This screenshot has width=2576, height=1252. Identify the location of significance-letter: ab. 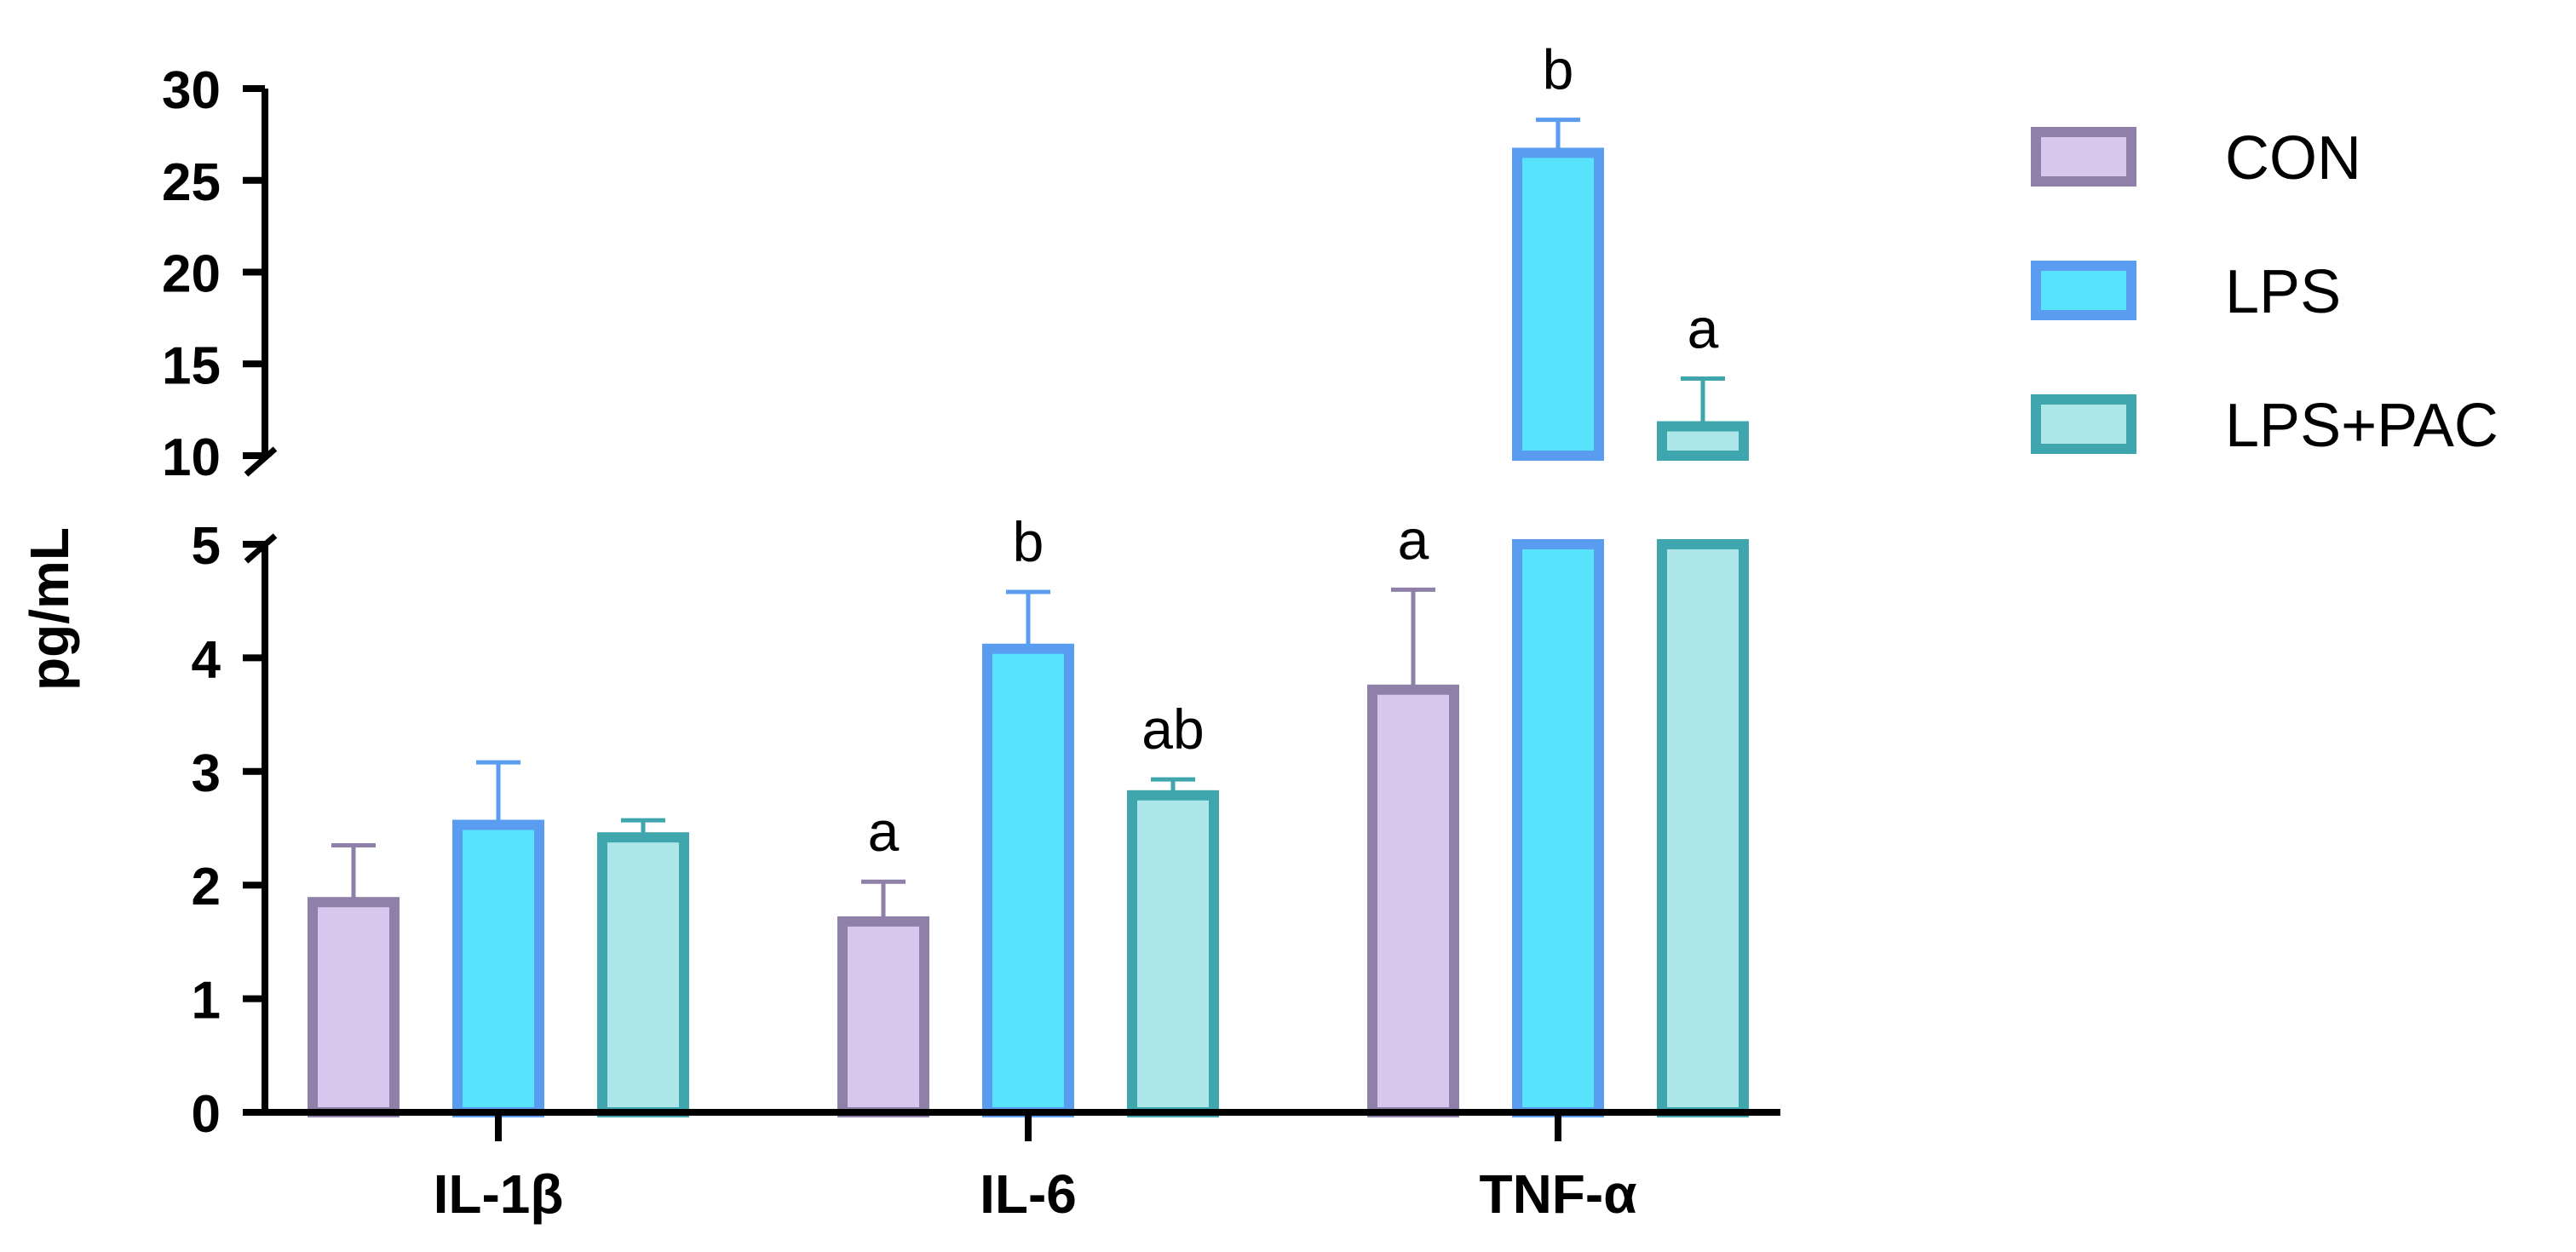
(1172, 730).